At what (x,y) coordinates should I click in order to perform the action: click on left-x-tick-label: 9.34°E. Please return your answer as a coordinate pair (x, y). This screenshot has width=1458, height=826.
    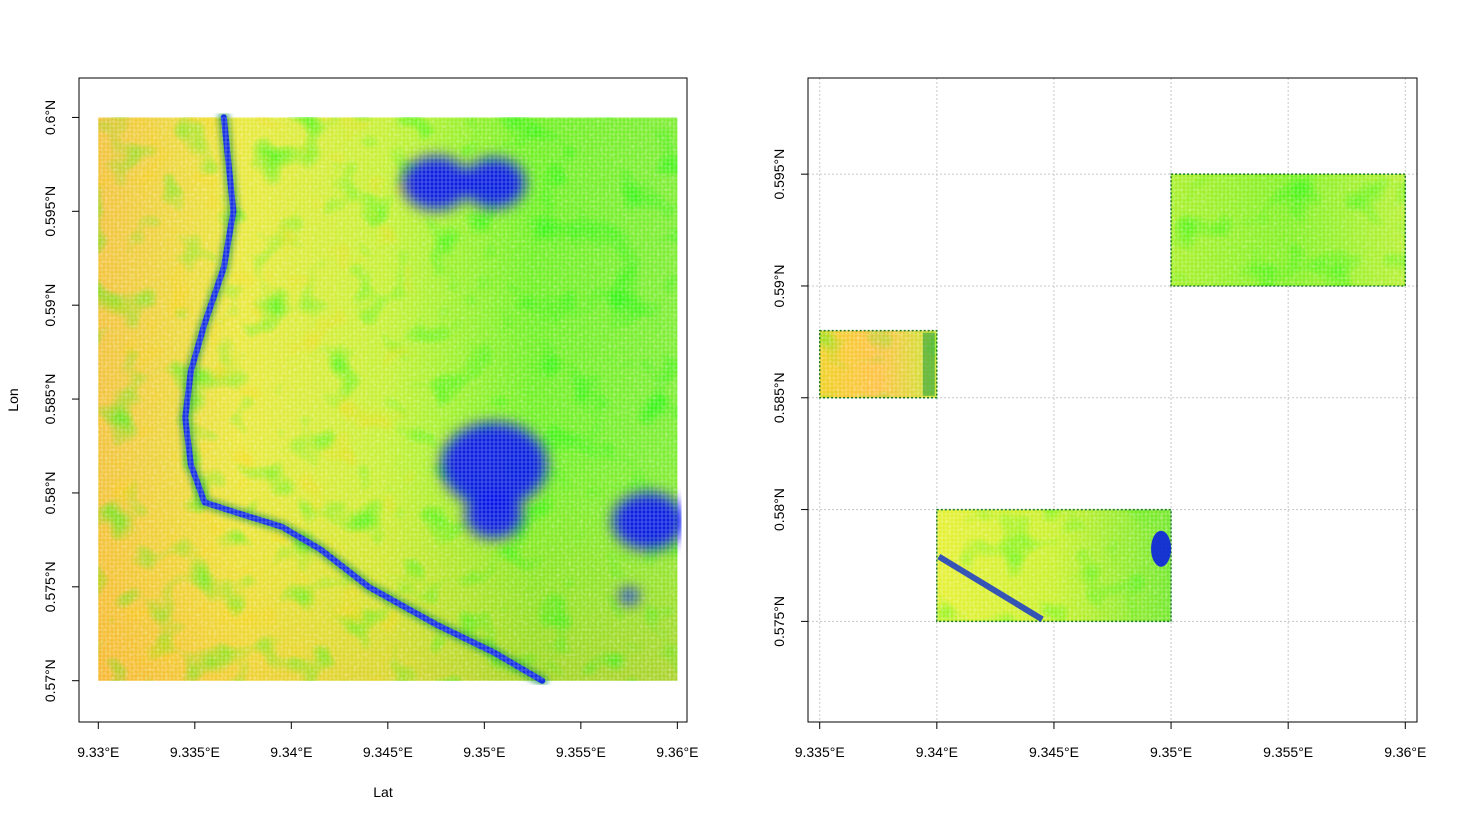
    Looking at the image, I should click on (291, 752).